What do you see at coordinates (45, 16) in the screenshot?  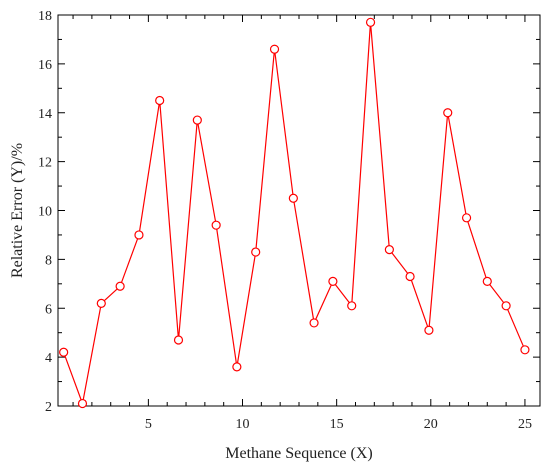 I see `y-tick-label: 18` at bounding box center [45, 16].